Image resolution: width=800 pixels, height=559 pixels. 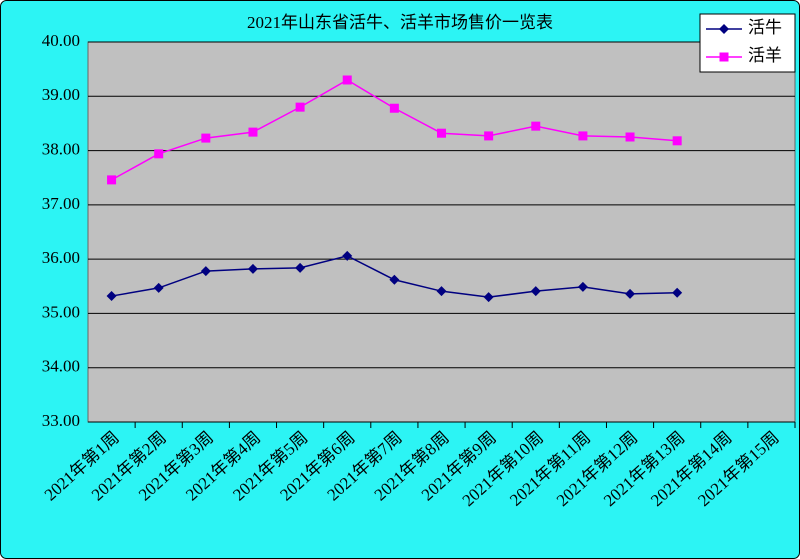 What do you see at coordinates (61, 40) in the screenshot?
I see `y-tick-label: 40.00` at bounding box center [61, 40].